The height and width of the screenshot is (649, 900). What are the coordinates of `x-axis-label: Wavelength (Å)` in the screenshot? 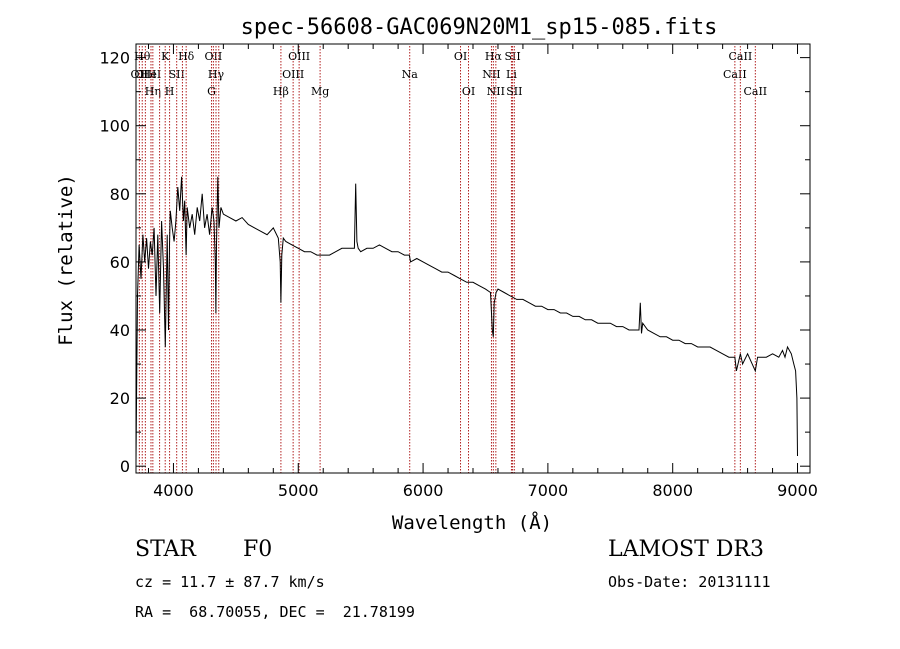 It's located at (472, 522).